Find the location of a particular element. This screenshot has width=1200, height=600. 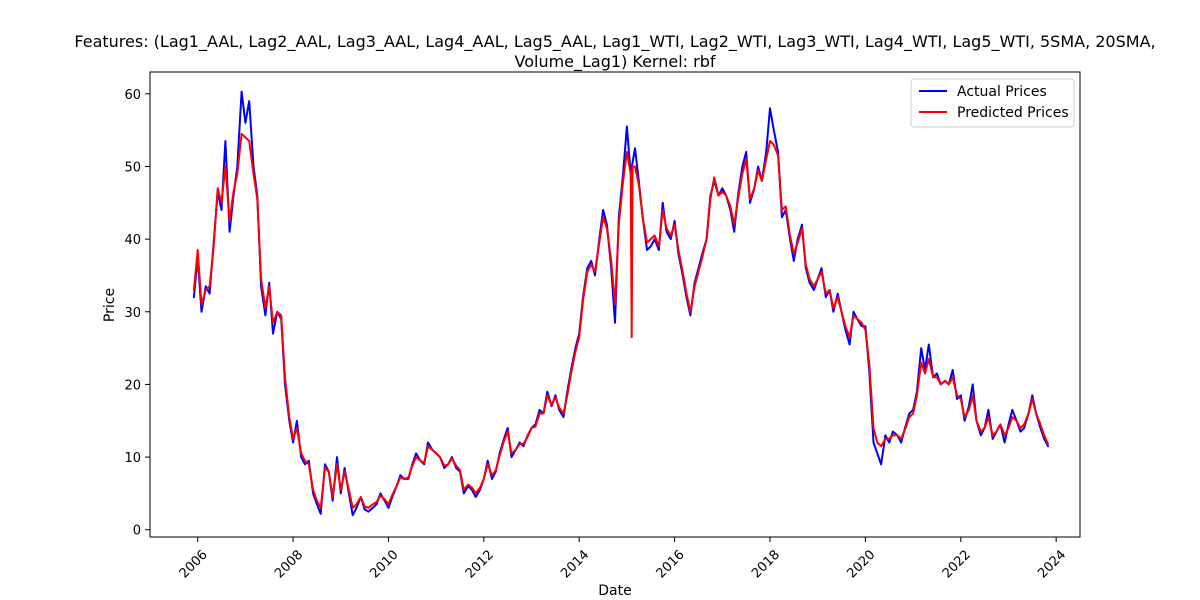

y-axis: 0 10 20 30 40 50 60 is located at coordinates (137, 313).